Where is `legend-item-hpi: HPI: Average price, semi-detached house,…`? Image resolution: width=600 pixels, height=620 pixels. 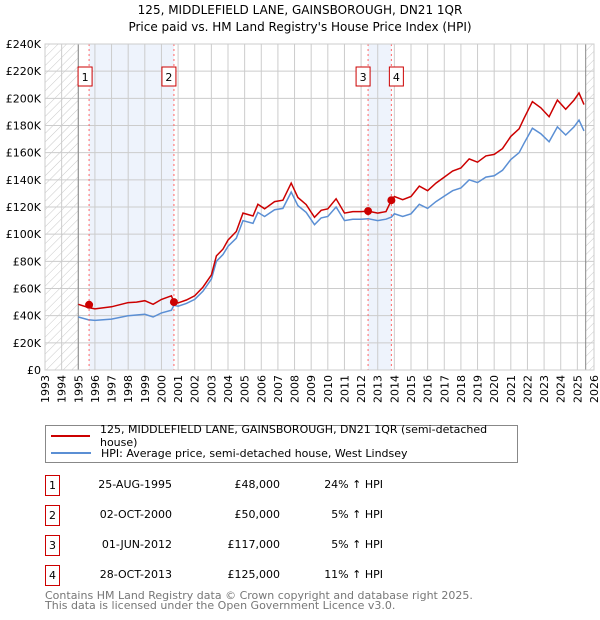 legend-item-hpi: HPI: Average price, semi-detached house,… is located at coordinates (227, 453).